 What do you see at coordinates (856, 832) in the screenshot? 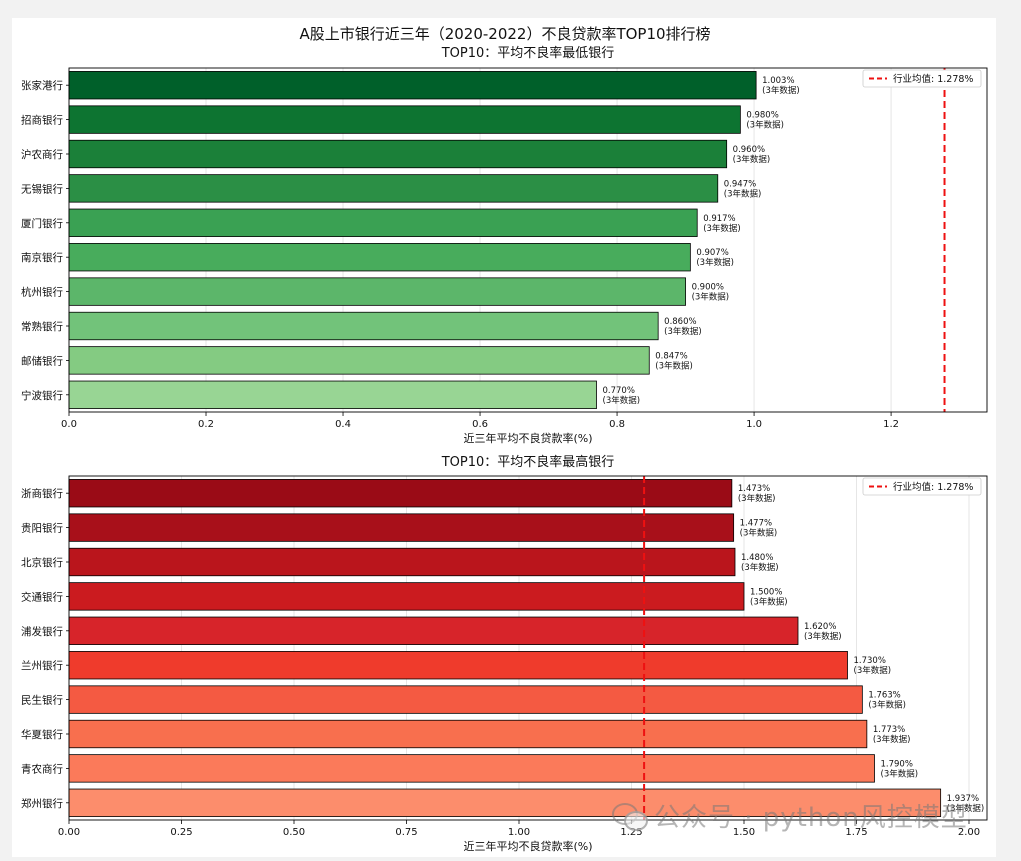
I see `x-tick-label: 1.75` at bounding box center [856, 832].